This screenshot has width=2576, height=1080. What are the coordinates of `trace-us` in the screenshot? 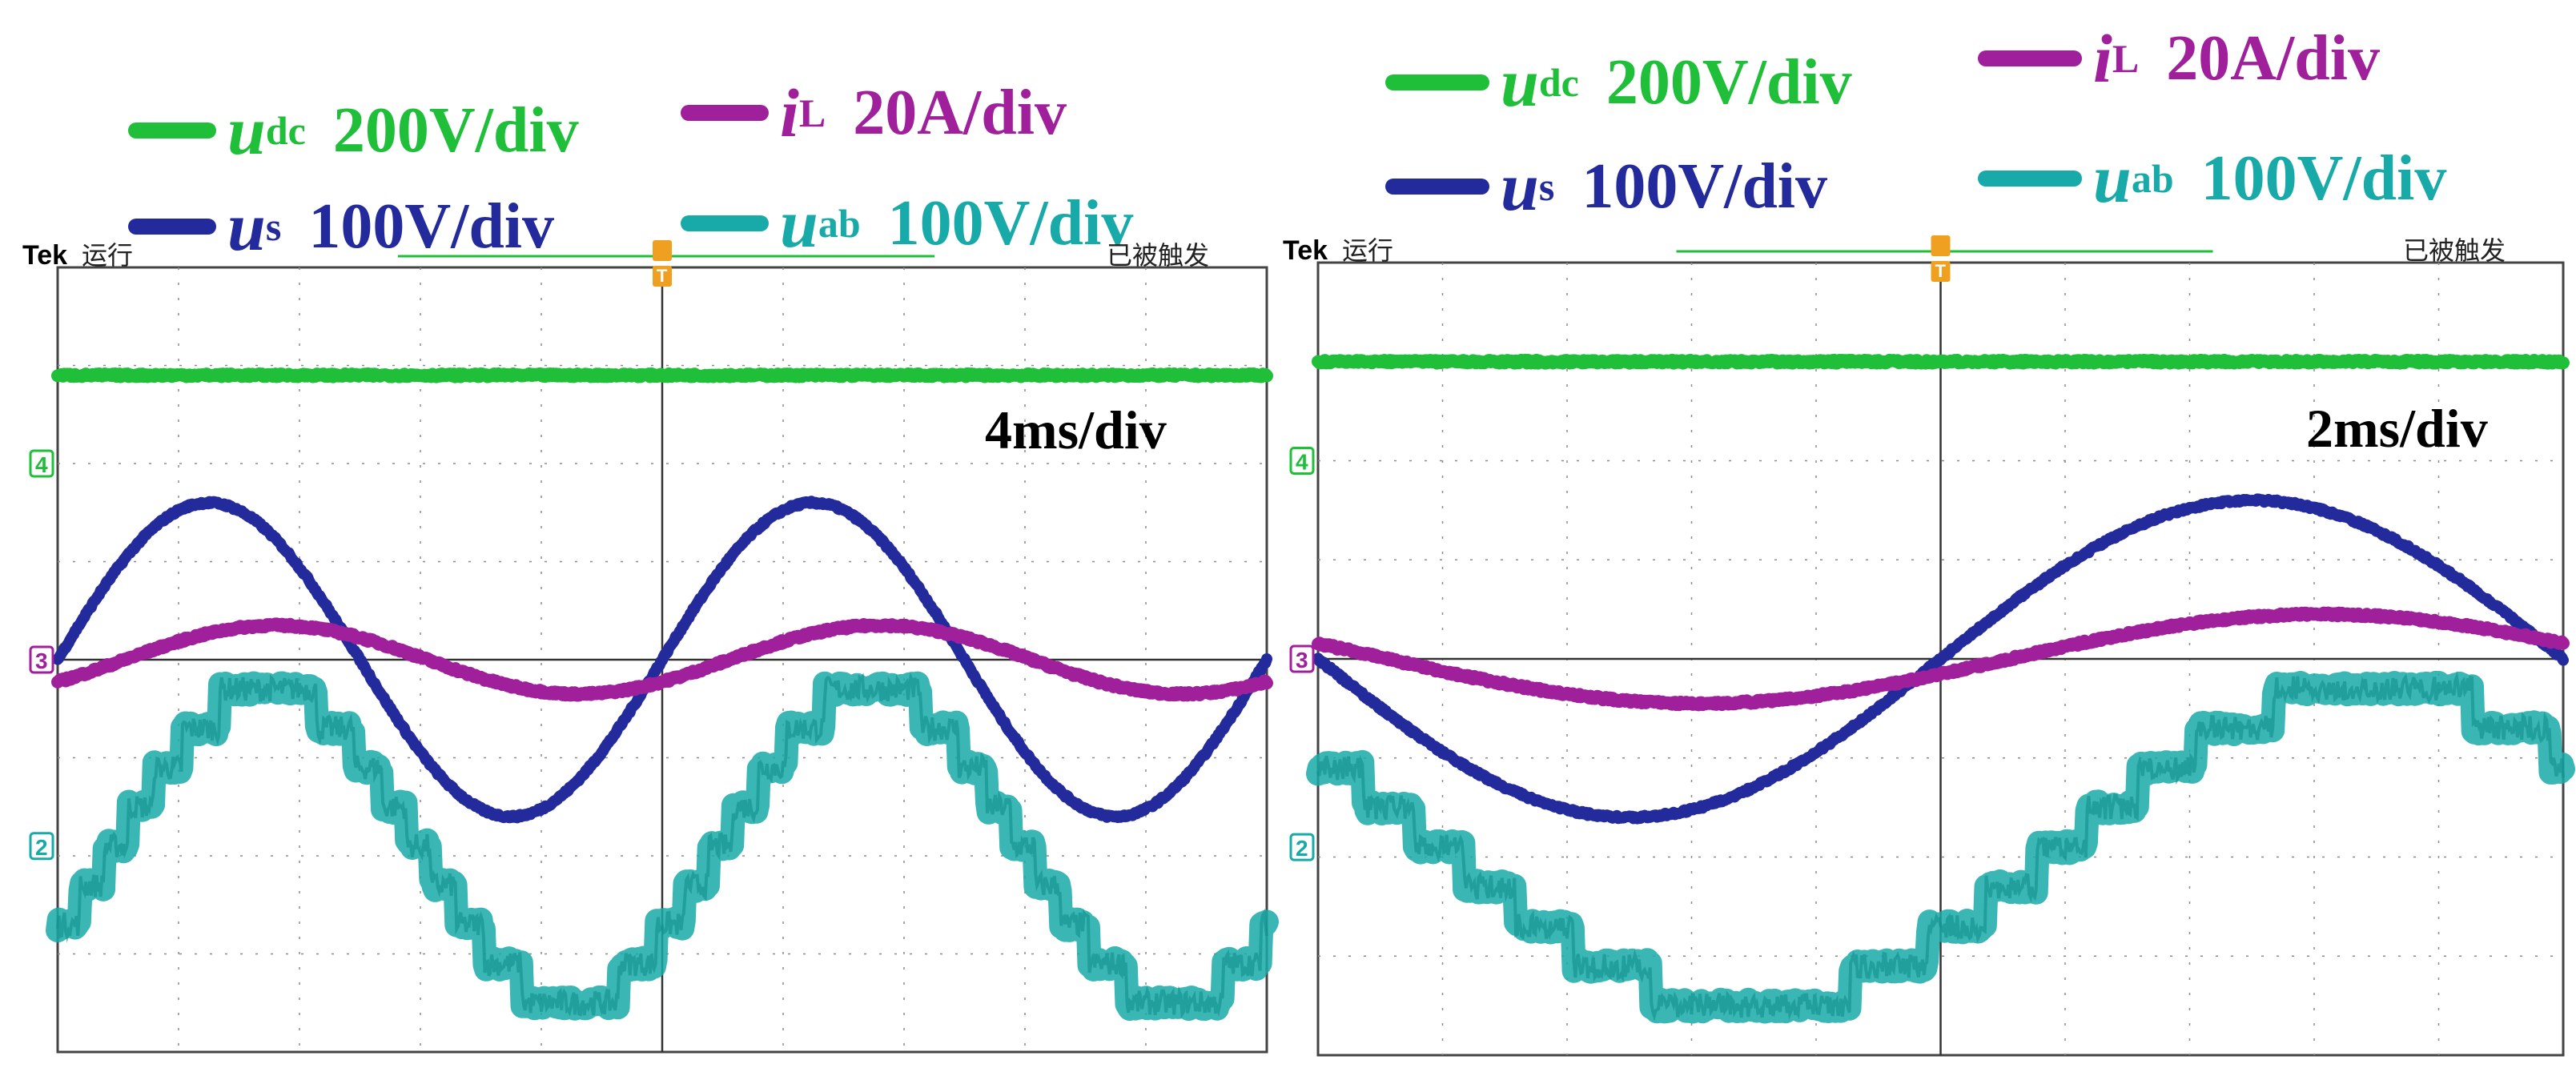 It's located at (662, 660).